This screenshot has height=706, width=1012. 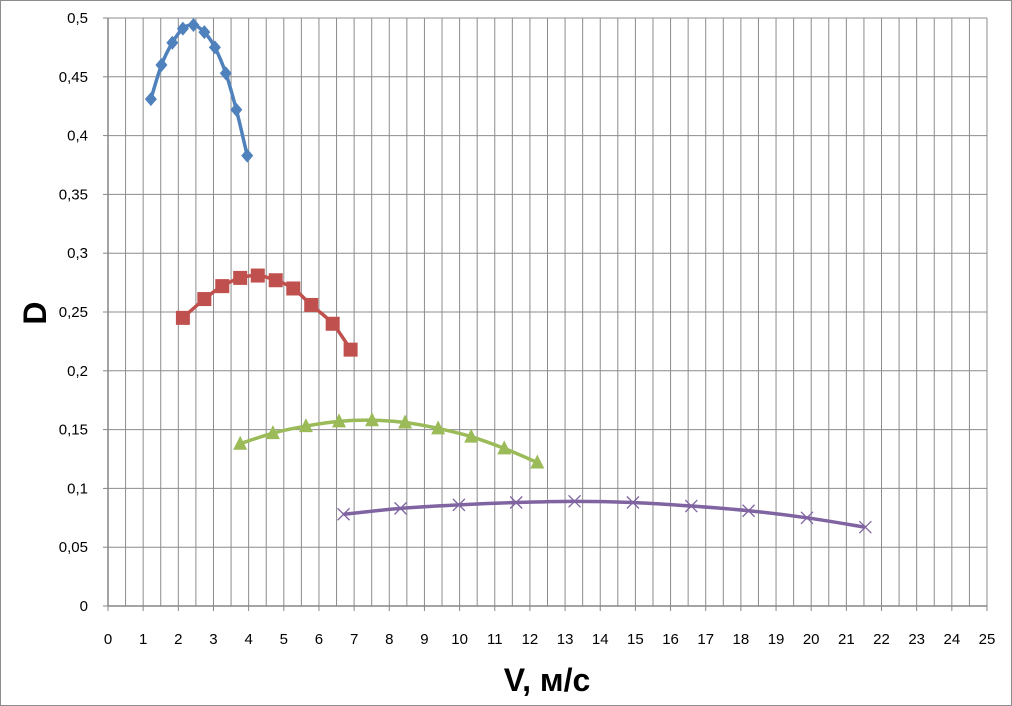 What do you see at coordinates (84, 606) in the screenshot?
I see `y-tick-label: 0` at bounding box center [84, 606].